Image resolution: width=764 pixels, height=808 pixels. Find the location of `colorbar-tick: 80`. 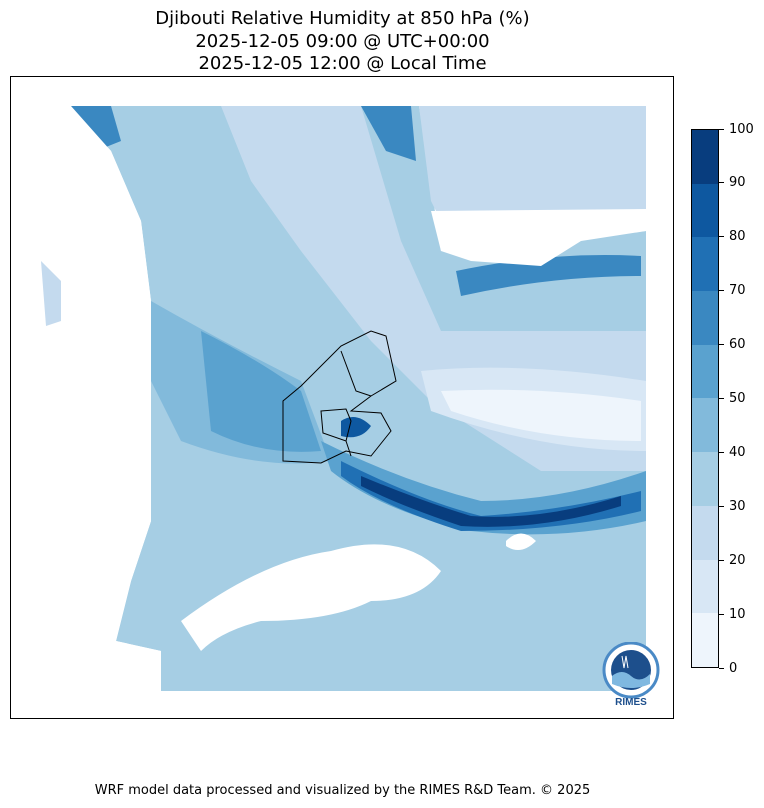

colorbar-tick: 80 is located at coordinates (732, 236).